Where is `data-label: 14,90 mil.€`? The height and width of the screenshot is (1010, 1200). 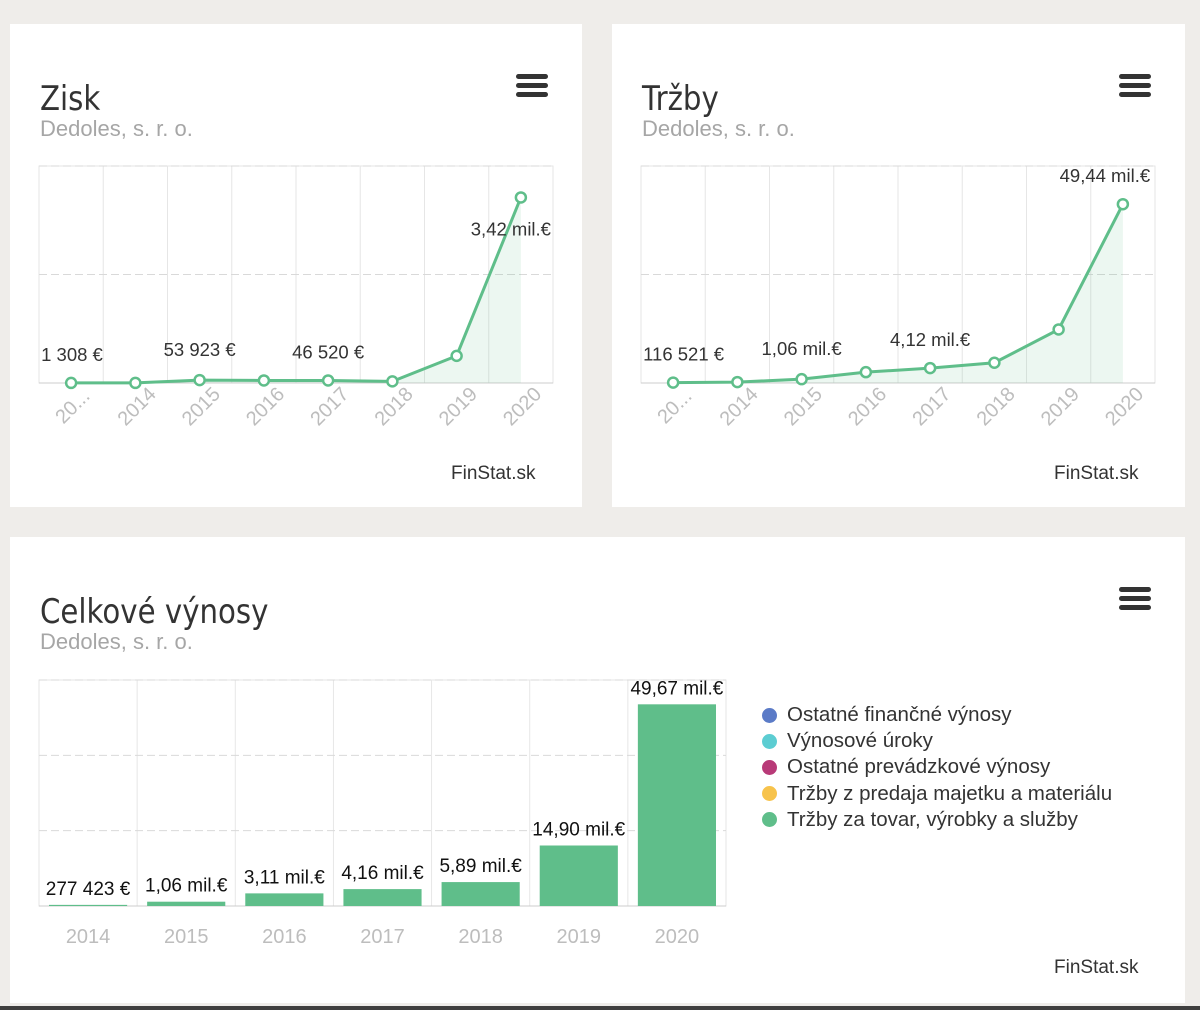
data-label: 14,90 mil.€ is located at coordinates (578, 829).